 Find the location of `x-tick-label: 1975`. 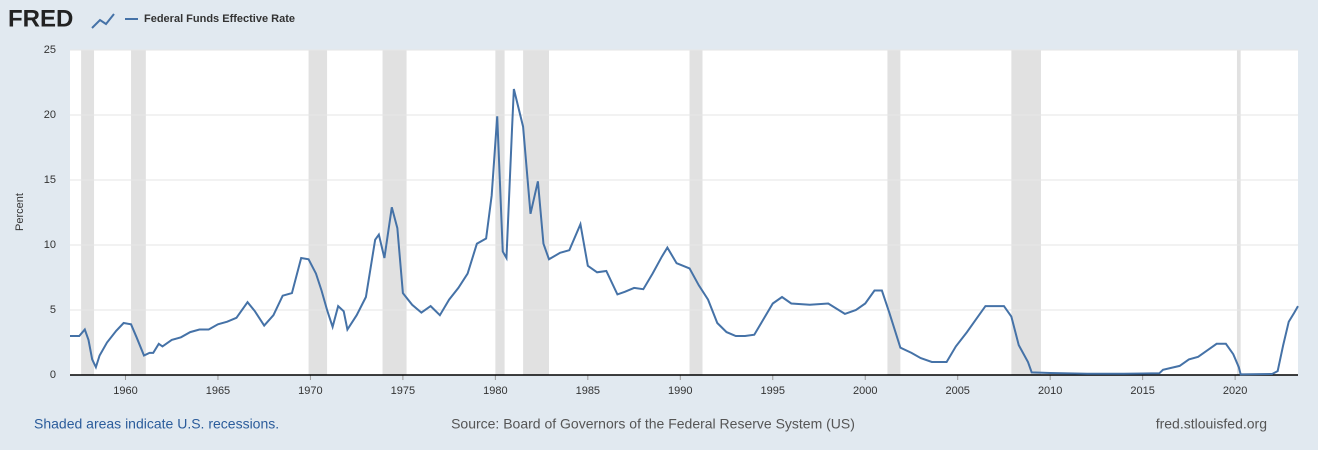

x-tick-label: 1975 is located at coordinates (403, 391).